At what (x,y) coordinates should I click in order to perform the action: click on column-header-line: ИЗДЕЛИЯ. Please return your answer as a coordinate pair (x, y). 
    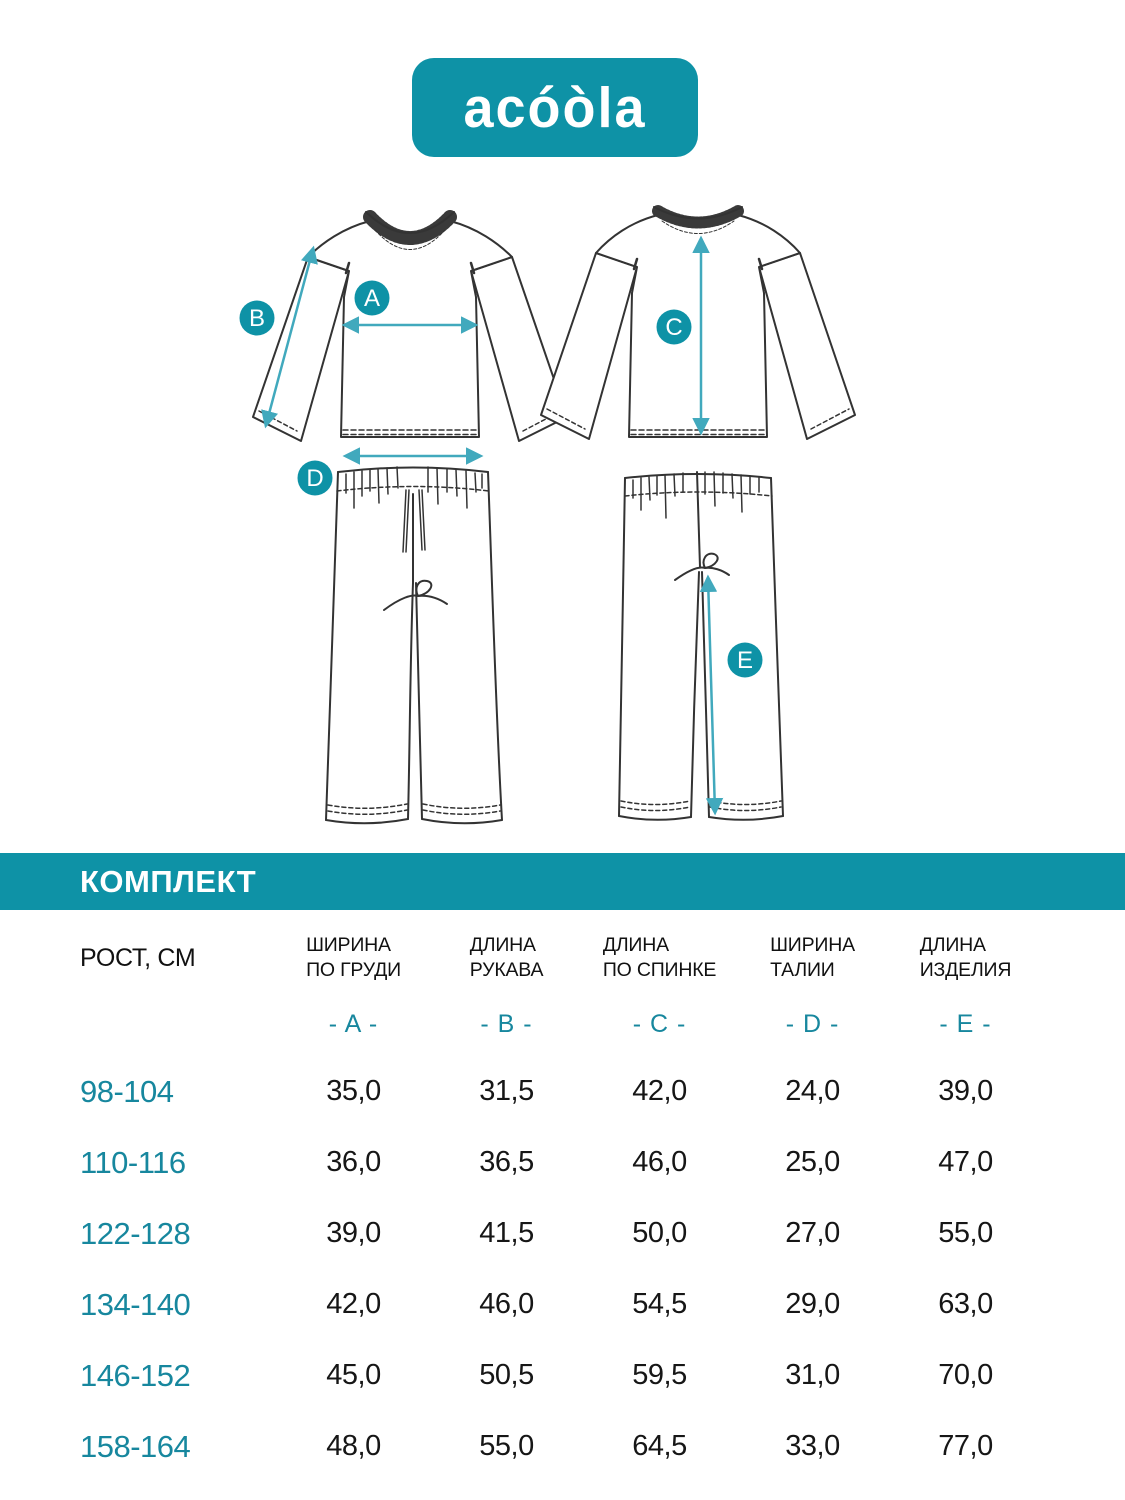
    Looking at the image, I should click on (965, 970).